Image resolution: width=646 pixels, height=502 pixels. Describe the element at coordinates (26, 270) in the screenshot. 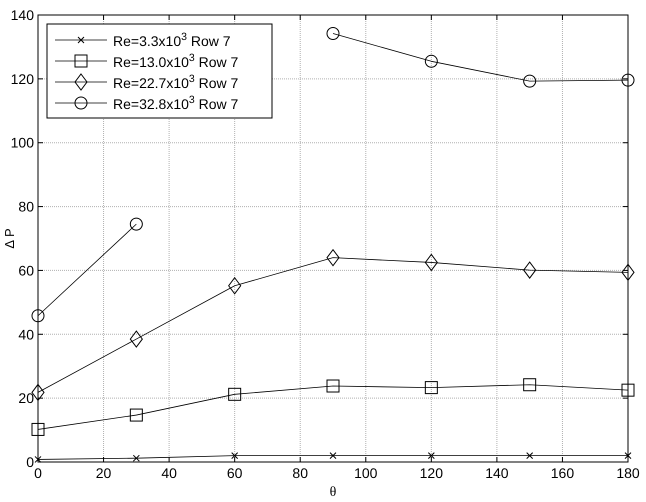

I see `y-tick-label: 60` at that location.